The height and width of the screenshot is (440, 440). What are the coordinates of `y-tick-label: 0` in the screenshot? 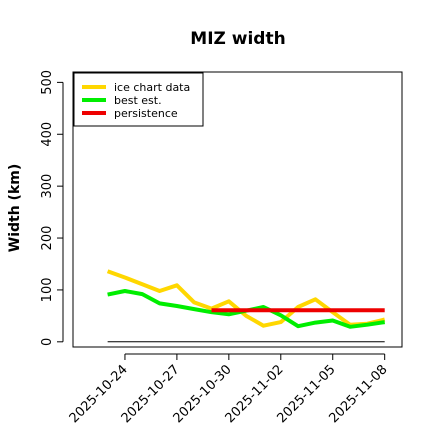 It's located at (47, 342).